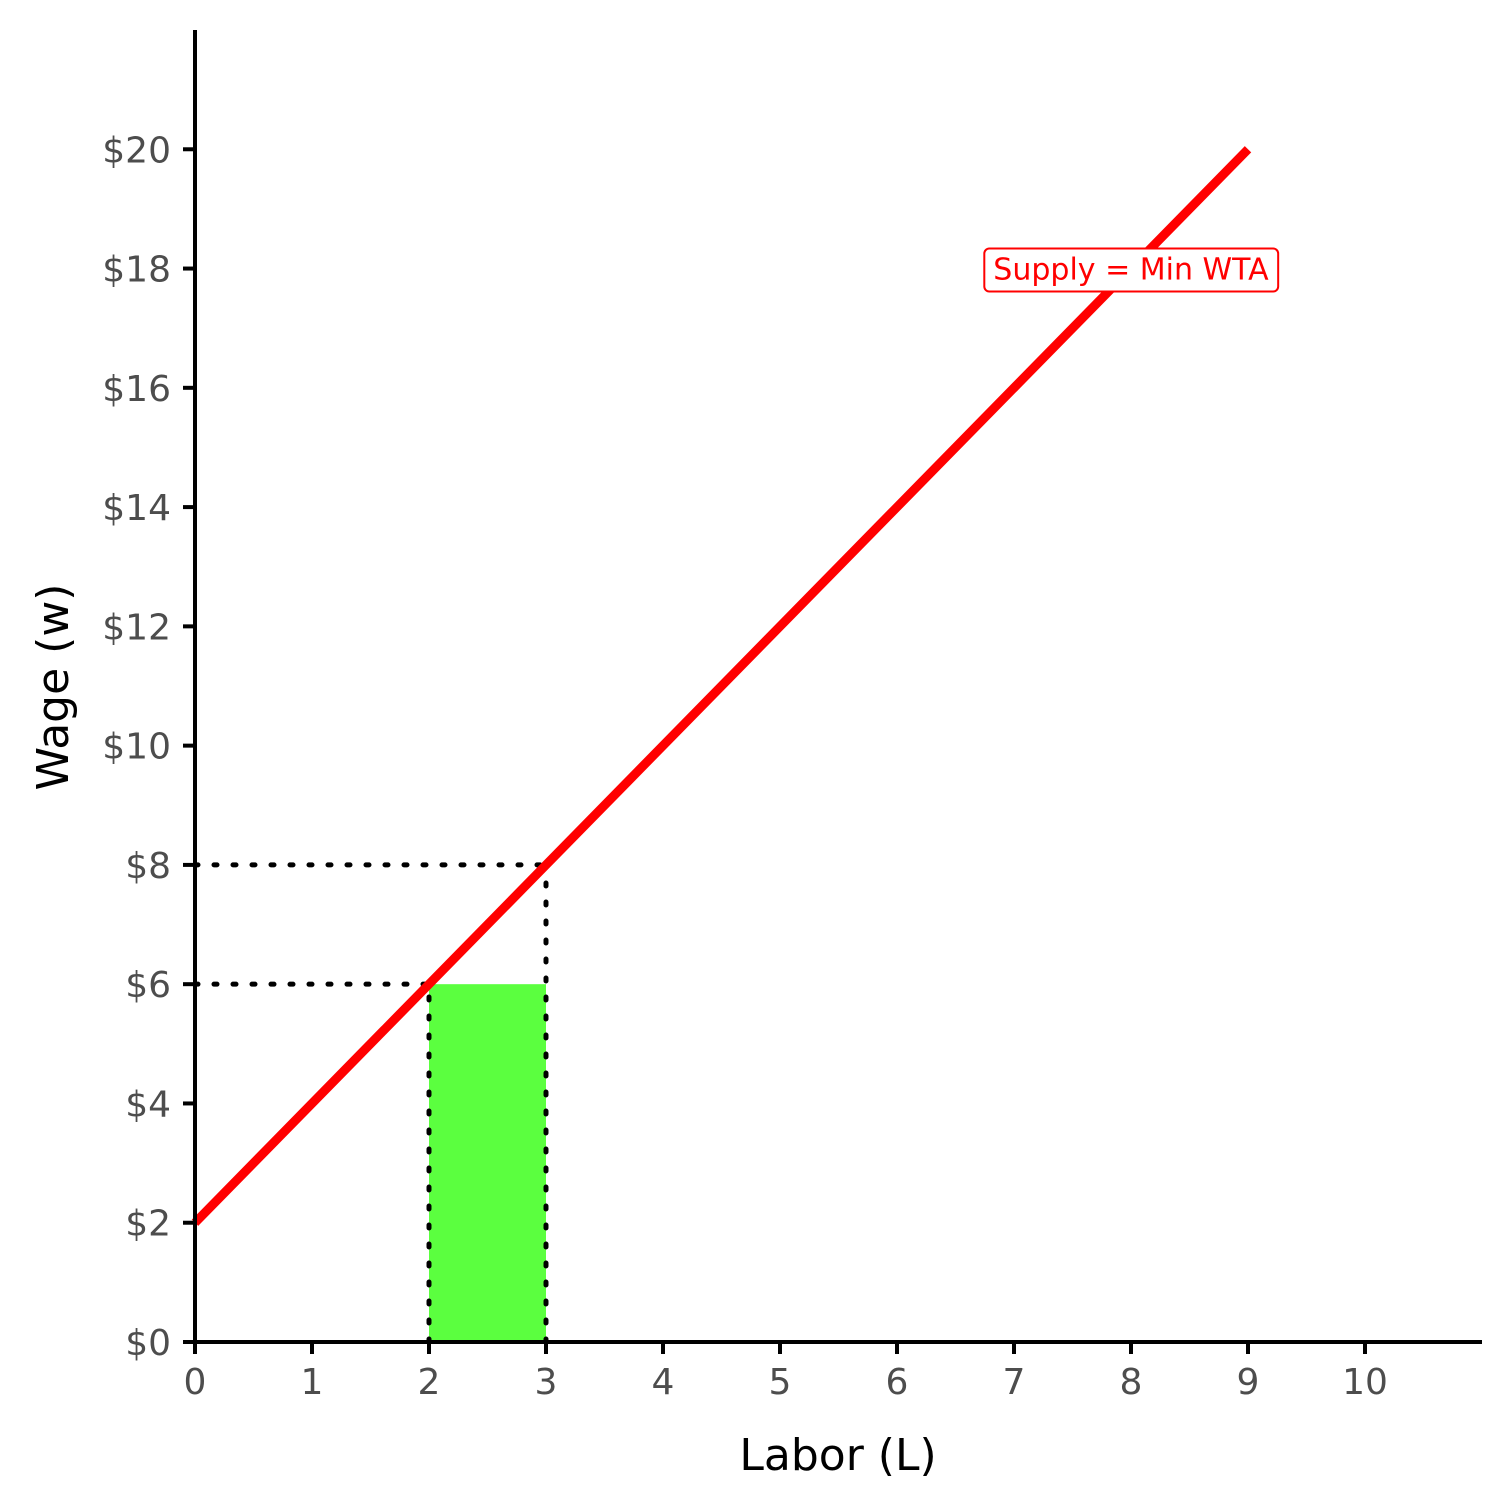  Describe the element at coordinates (136, 150) in the screenshot. I see `y-tick-label: $20` at that location.